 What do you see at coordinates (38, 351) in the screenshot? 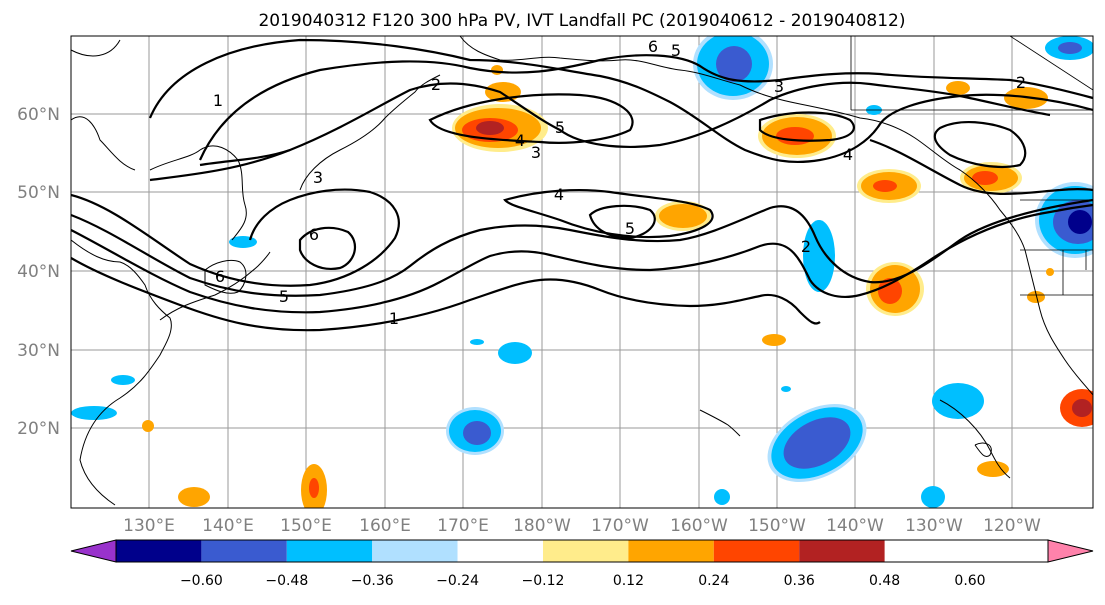
I see `lat-label-30n: 30°N` at bounding box center [38, 351].